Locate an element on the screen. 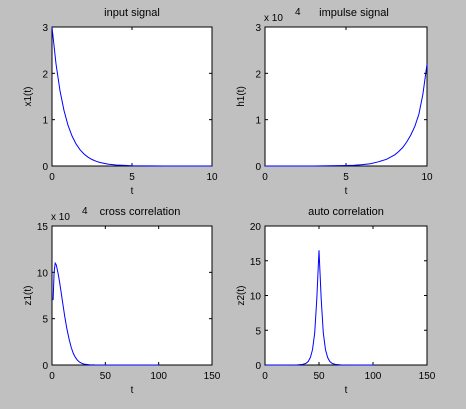 This screenshot has height=409, width=466. y-tick-label: 20 is located at coordinates (256, 227).